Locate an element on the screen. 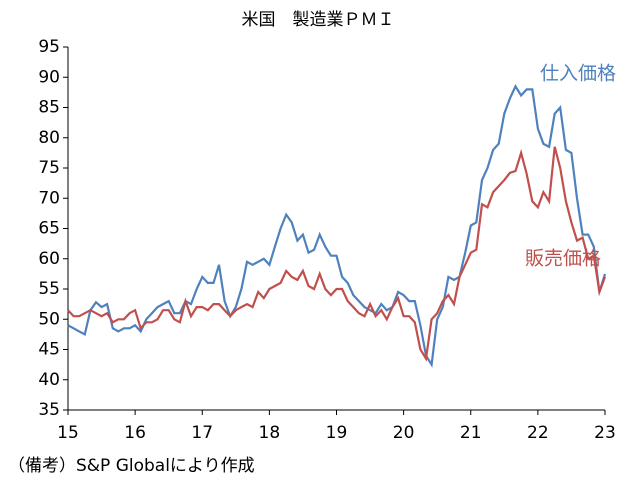 This screenshot has height=498, width=635. x-tick-label: 20 is located at coordinates (404, 433).